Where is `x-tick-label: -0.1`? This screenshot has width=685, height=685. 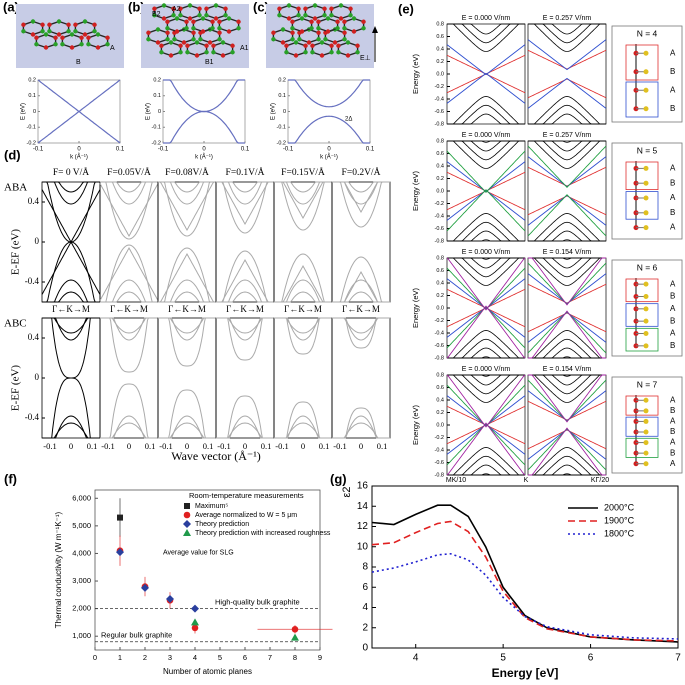 x-tick-label: -0.1 is located at coordinates (49, 446).